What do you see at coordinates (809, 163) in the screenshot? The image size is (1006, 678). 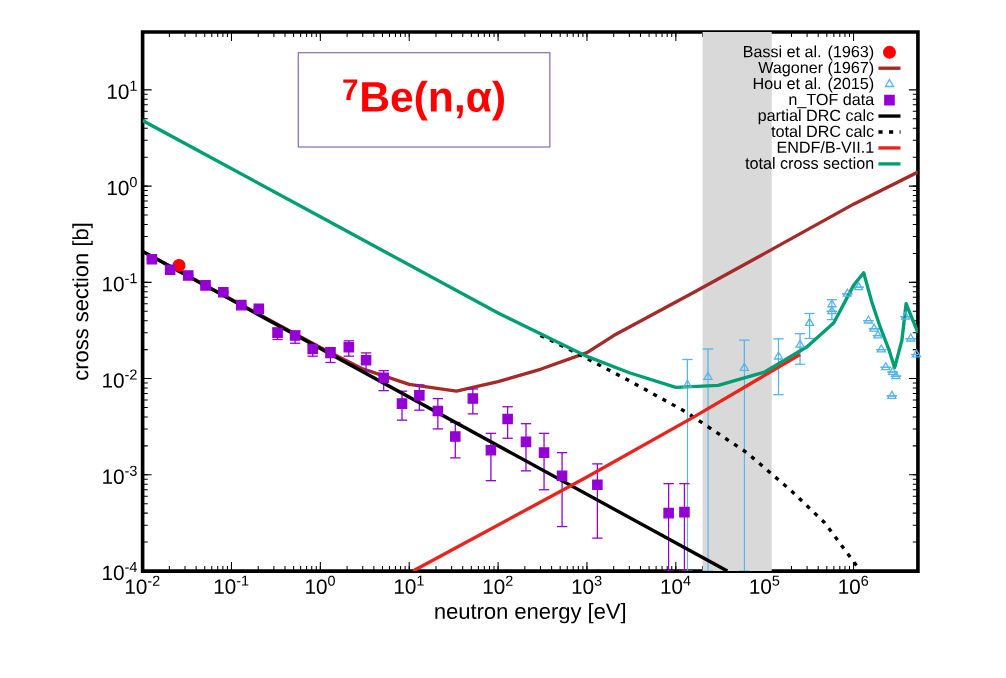 I see `legend-label: total cross section` at bounding box center [809, 163].